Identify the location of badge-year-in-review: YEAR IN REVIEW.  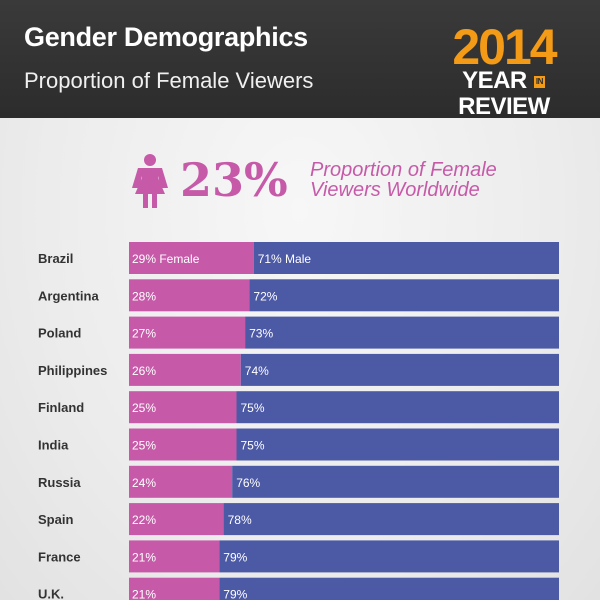
(504, 94).